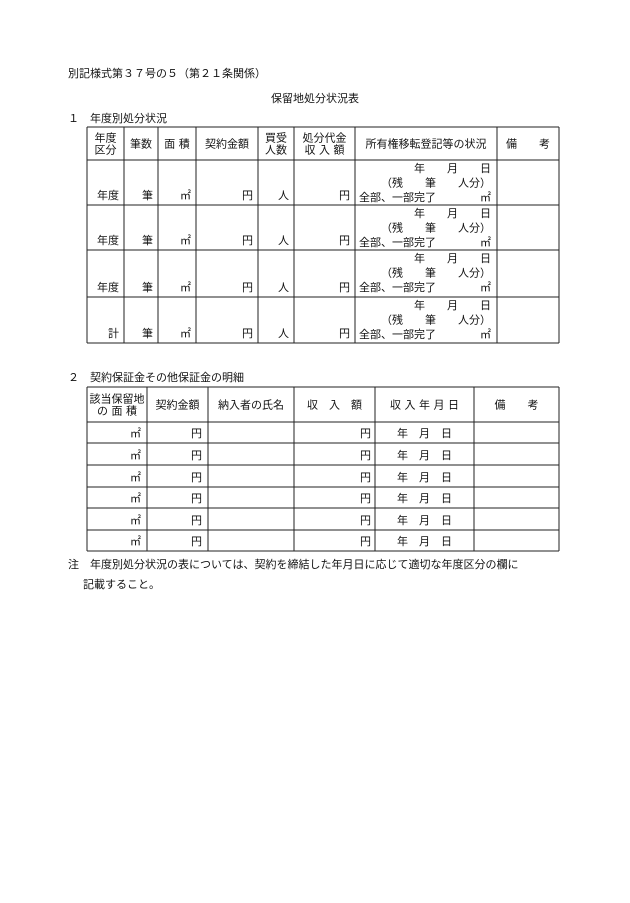 This screenshot has height=903, width=630. I want to click on document-title: 保留地処分状況表, so click(315, 98).